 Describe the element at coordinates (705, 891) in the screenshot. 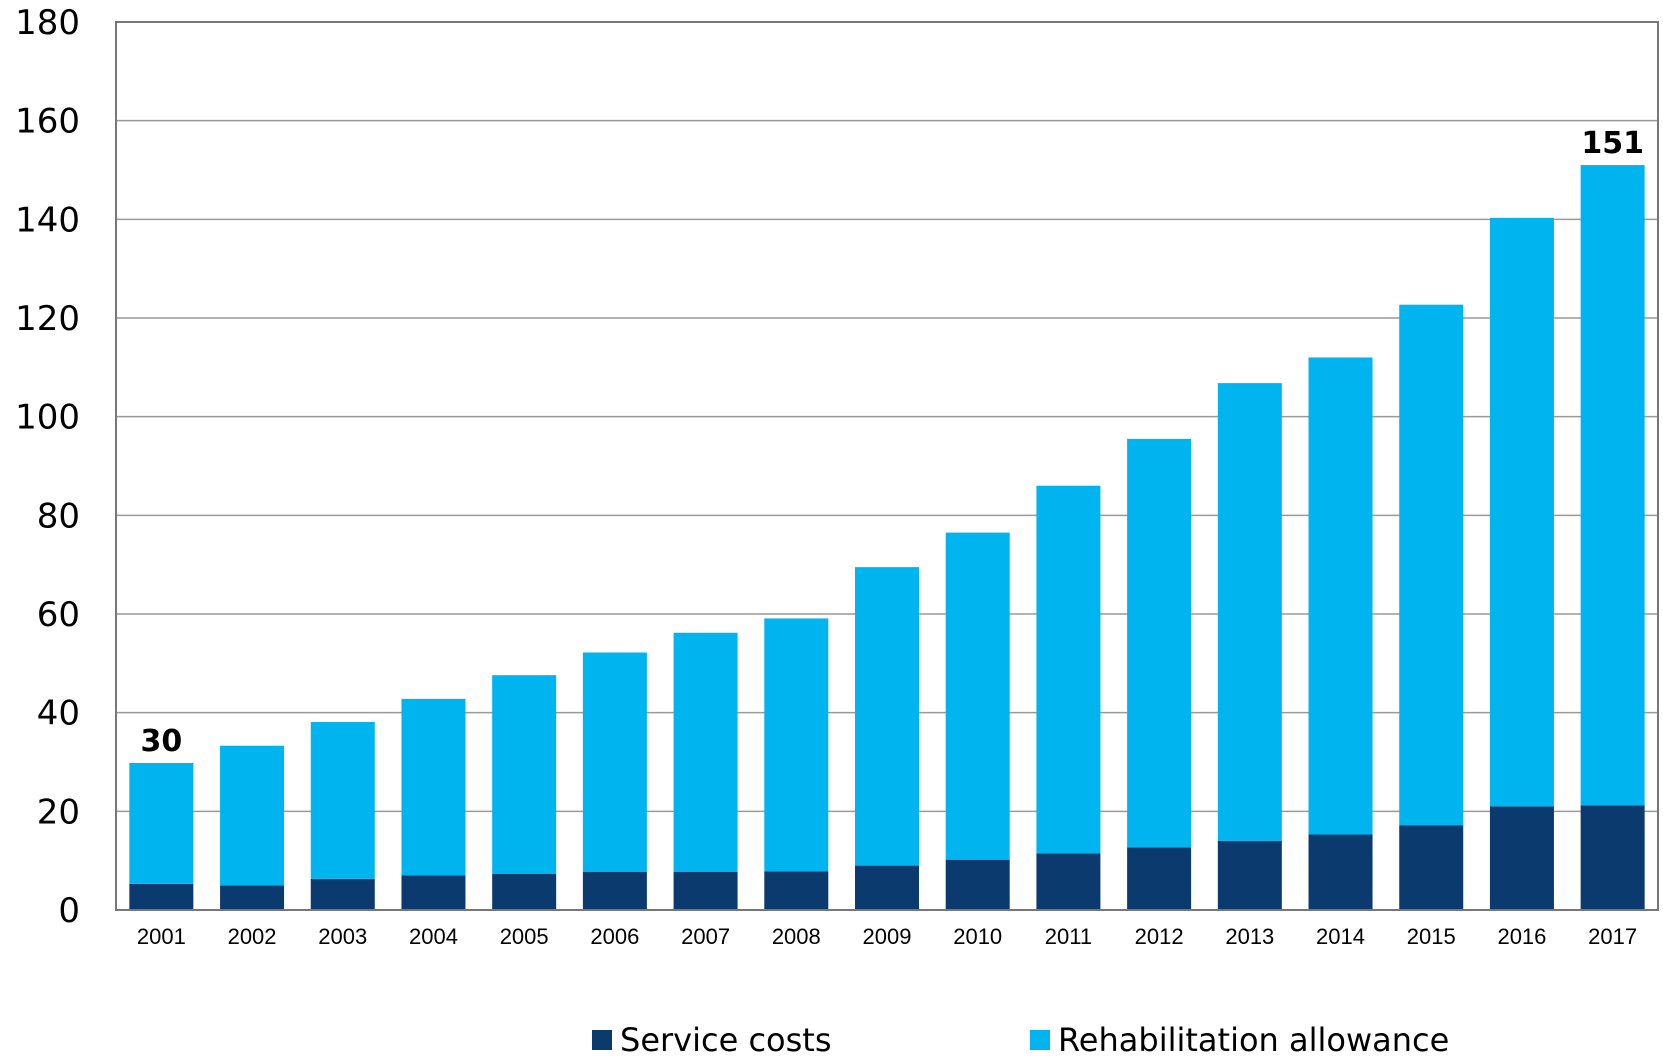

I see `bar-service-costs-2007` at that location.